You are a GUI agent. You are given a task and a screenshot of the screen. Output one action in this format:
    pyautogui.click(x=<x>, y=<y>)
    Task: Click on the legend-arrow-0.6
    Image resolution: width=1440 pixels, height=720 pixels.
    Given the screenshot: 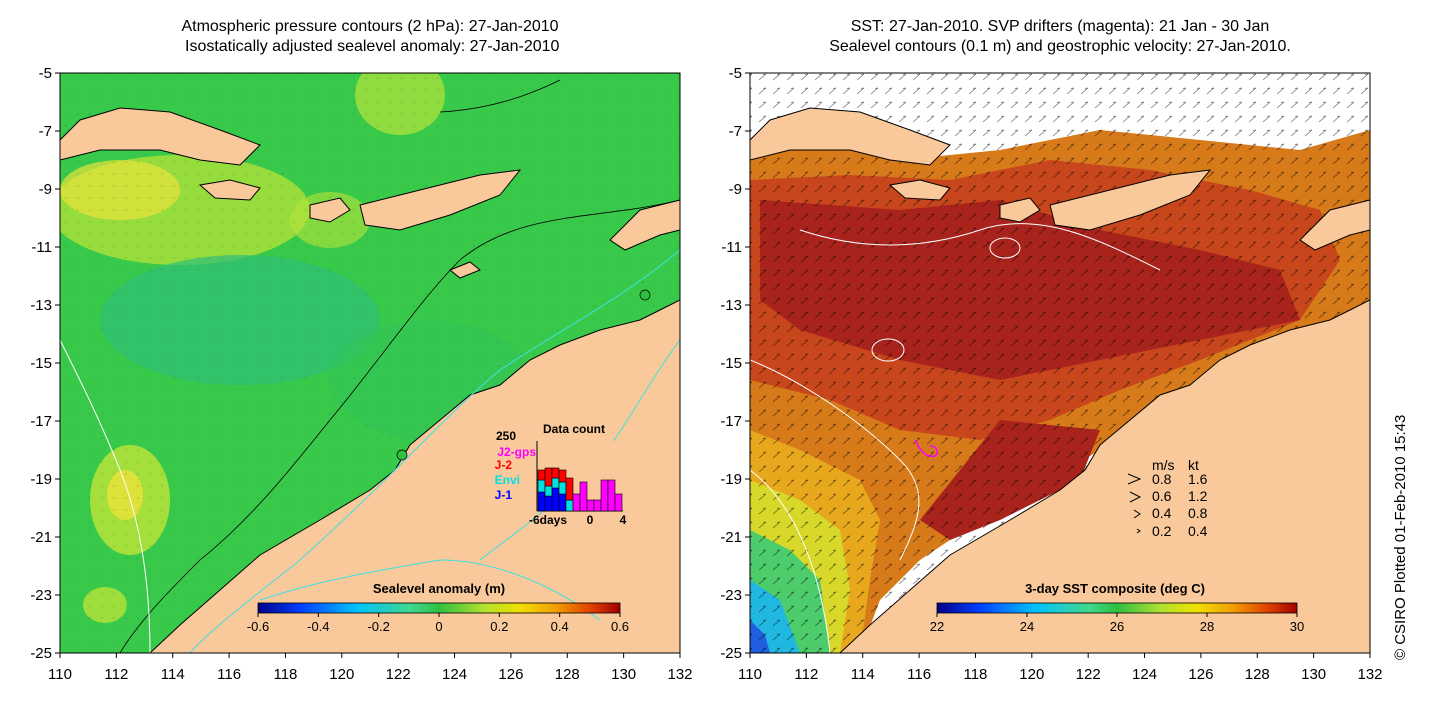 What is the action you would take?
    pyautogui.click(x=1135, y=497)
    